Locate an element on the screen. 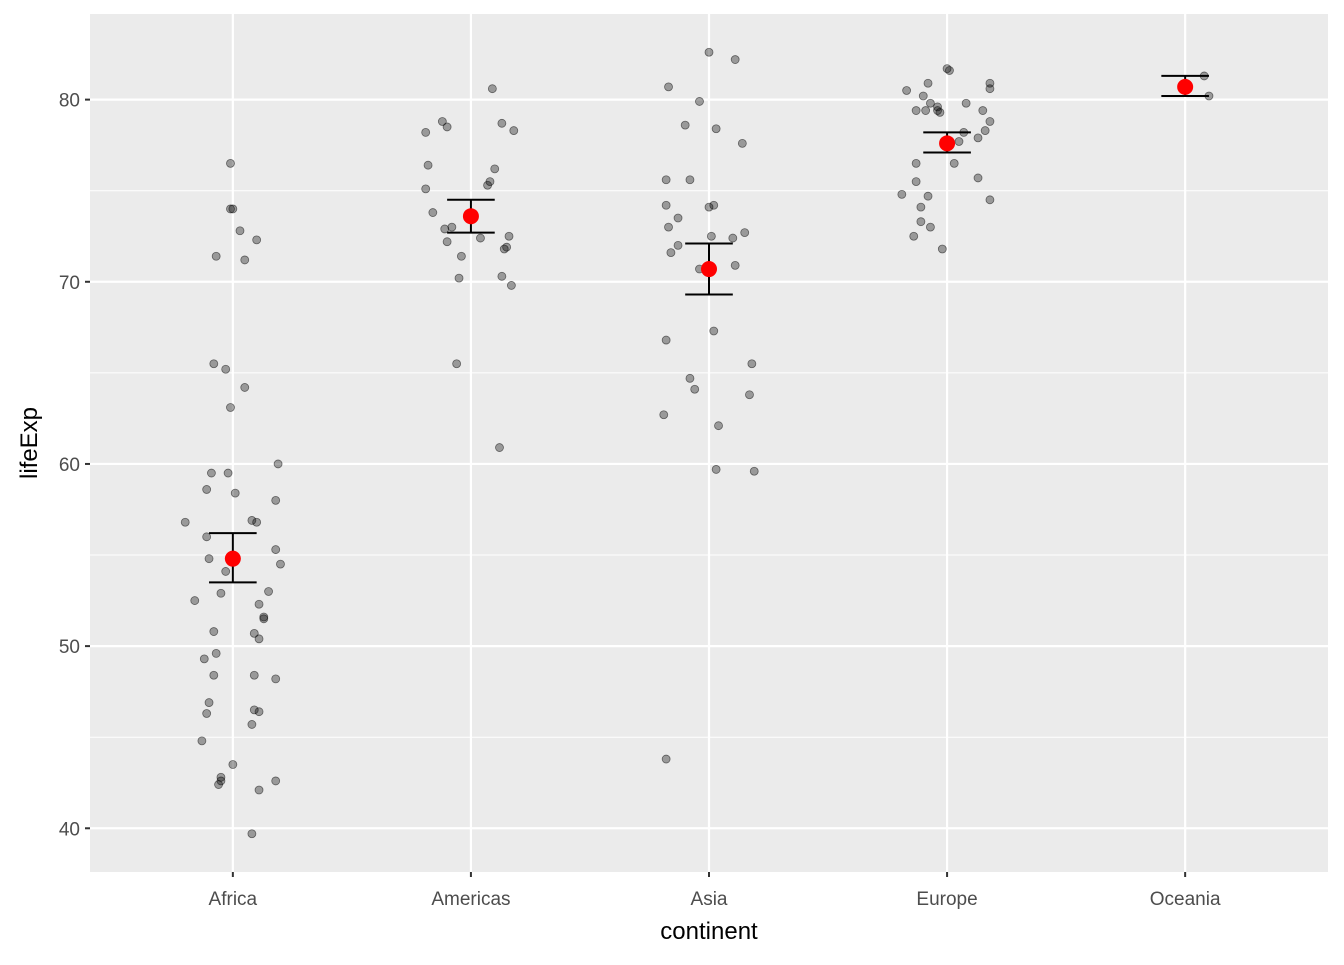  y-tick-label: 50 is located at coordinates (69, 647).